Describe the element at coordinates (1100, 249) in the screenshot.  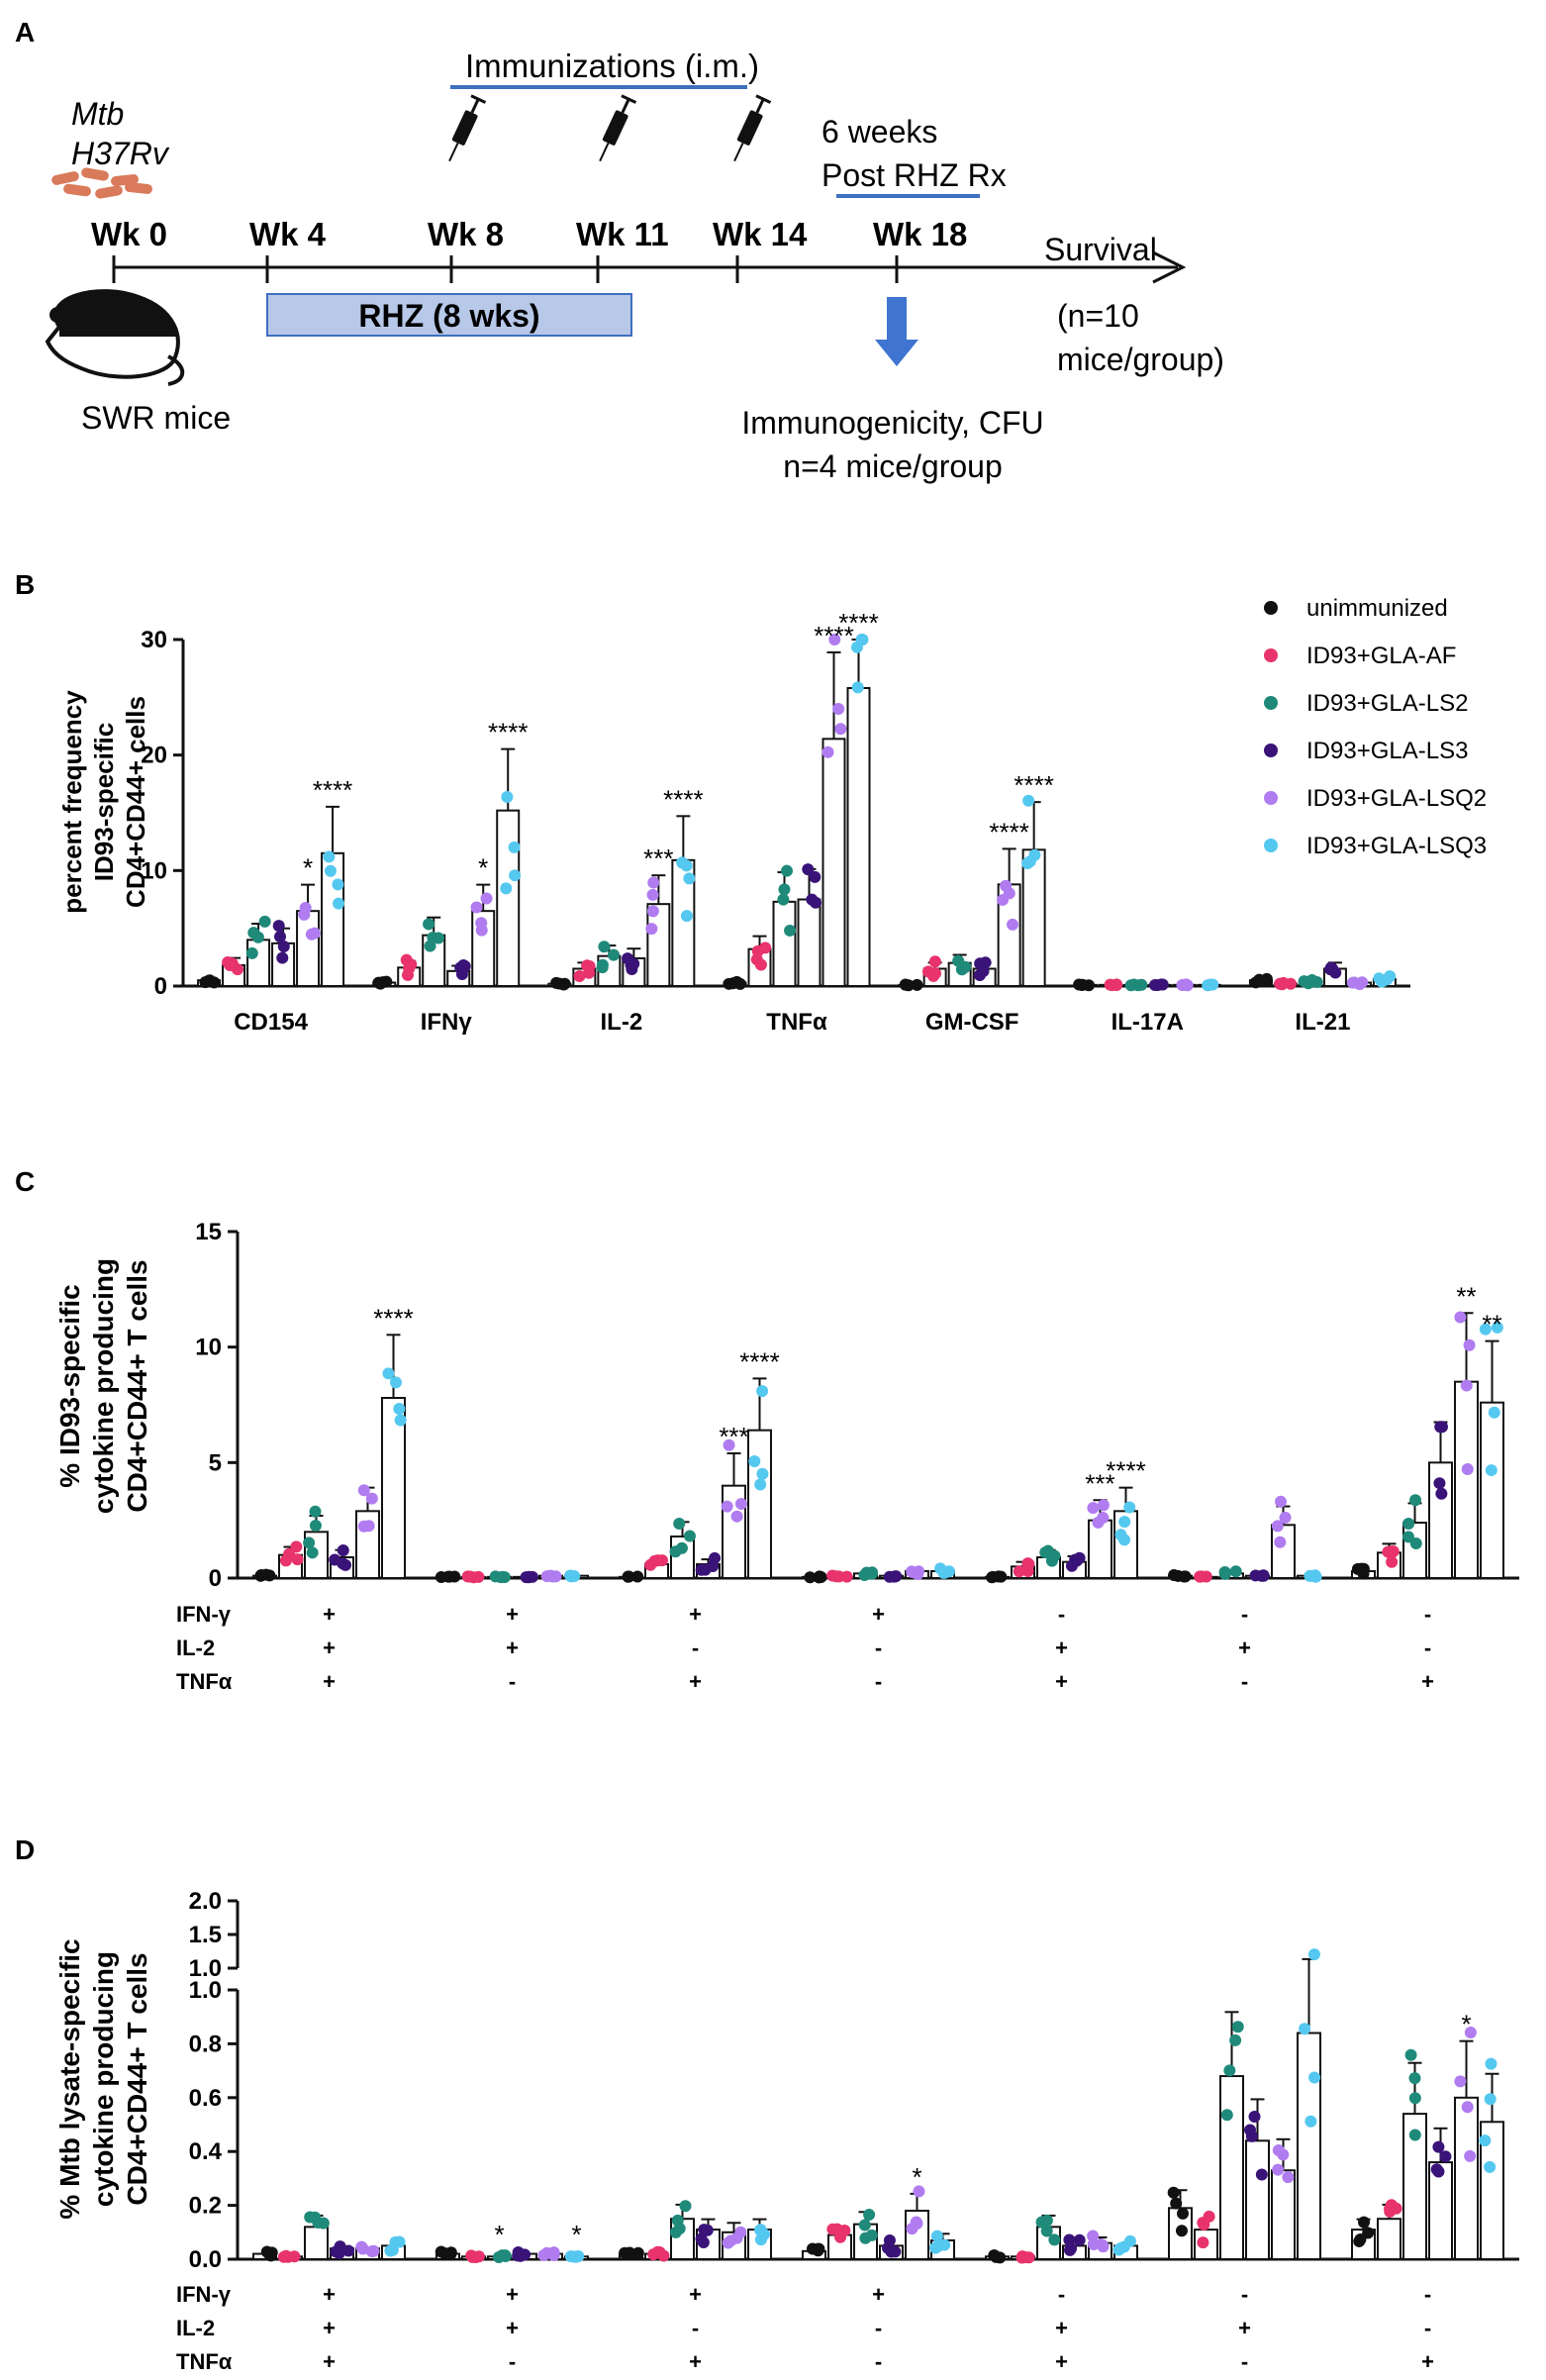
I see `survival-label: Survival` at that location.